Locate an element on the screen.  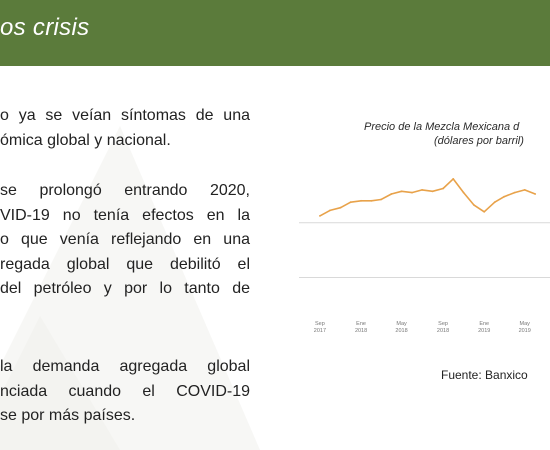
paragraph-line: o que venía reflejando en una is located at coordinates (125, 239).